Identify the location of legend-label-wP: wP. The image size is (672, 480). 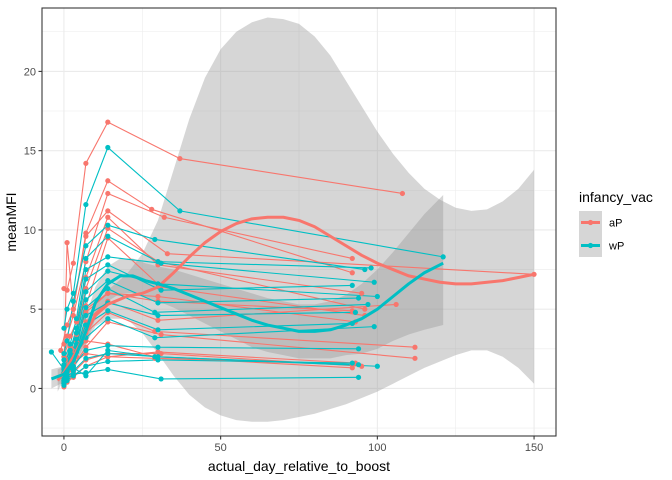
(616, 247).